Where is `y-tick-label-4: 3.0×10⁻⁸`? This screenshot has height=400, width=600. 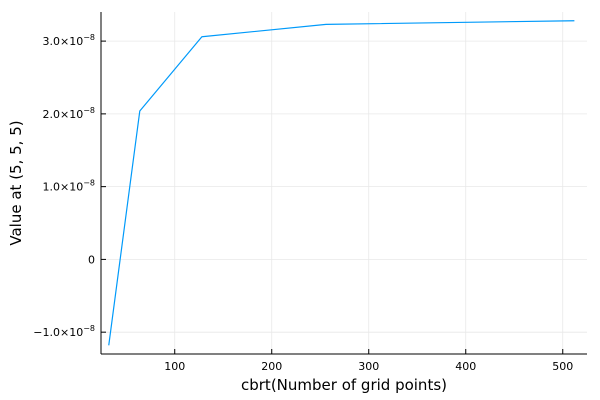 y-tick-label-4: 3.0×10⁻⁸ is located at coordinates (68, 40).